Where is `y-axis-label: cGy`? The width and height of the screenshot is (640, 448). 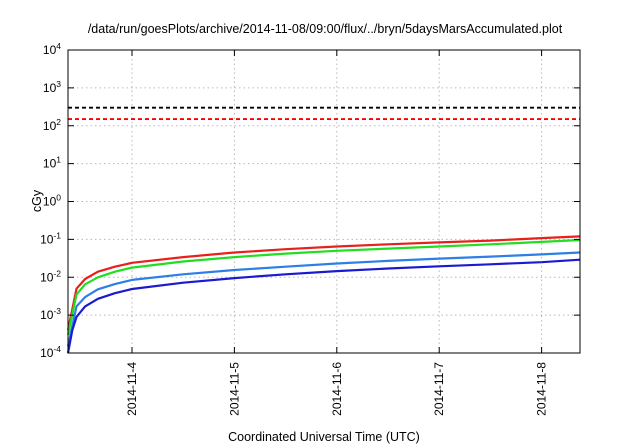
y-axis-label: cGy is located at coordinates (37, 200).